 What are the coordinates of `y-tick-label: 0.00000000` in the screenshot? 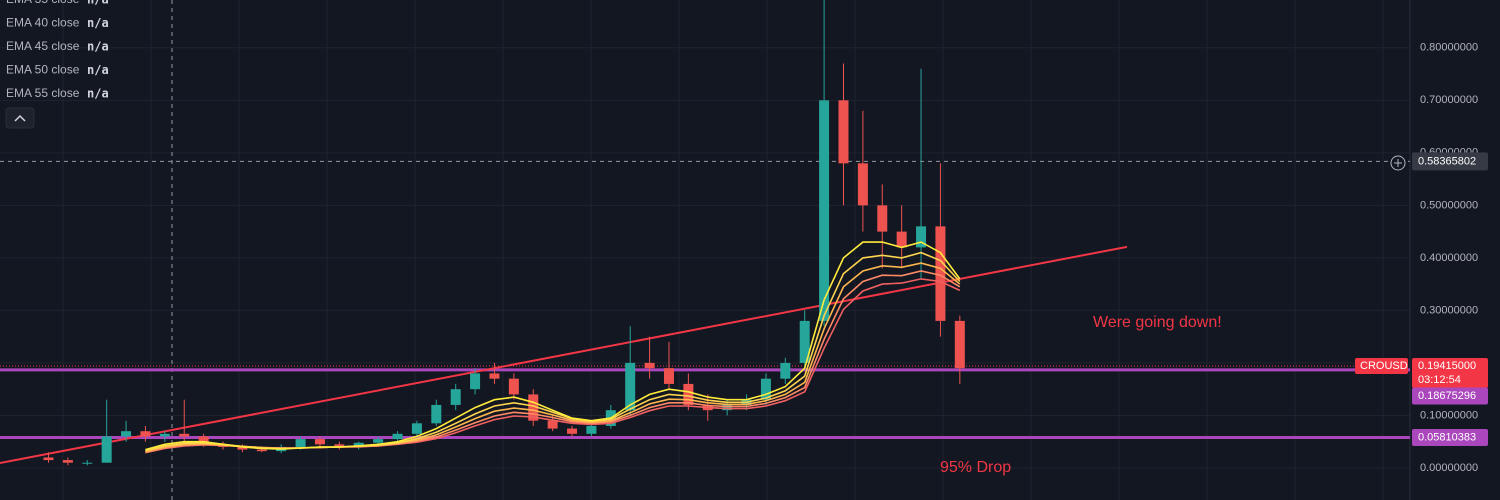 It's located at (1449, 468).